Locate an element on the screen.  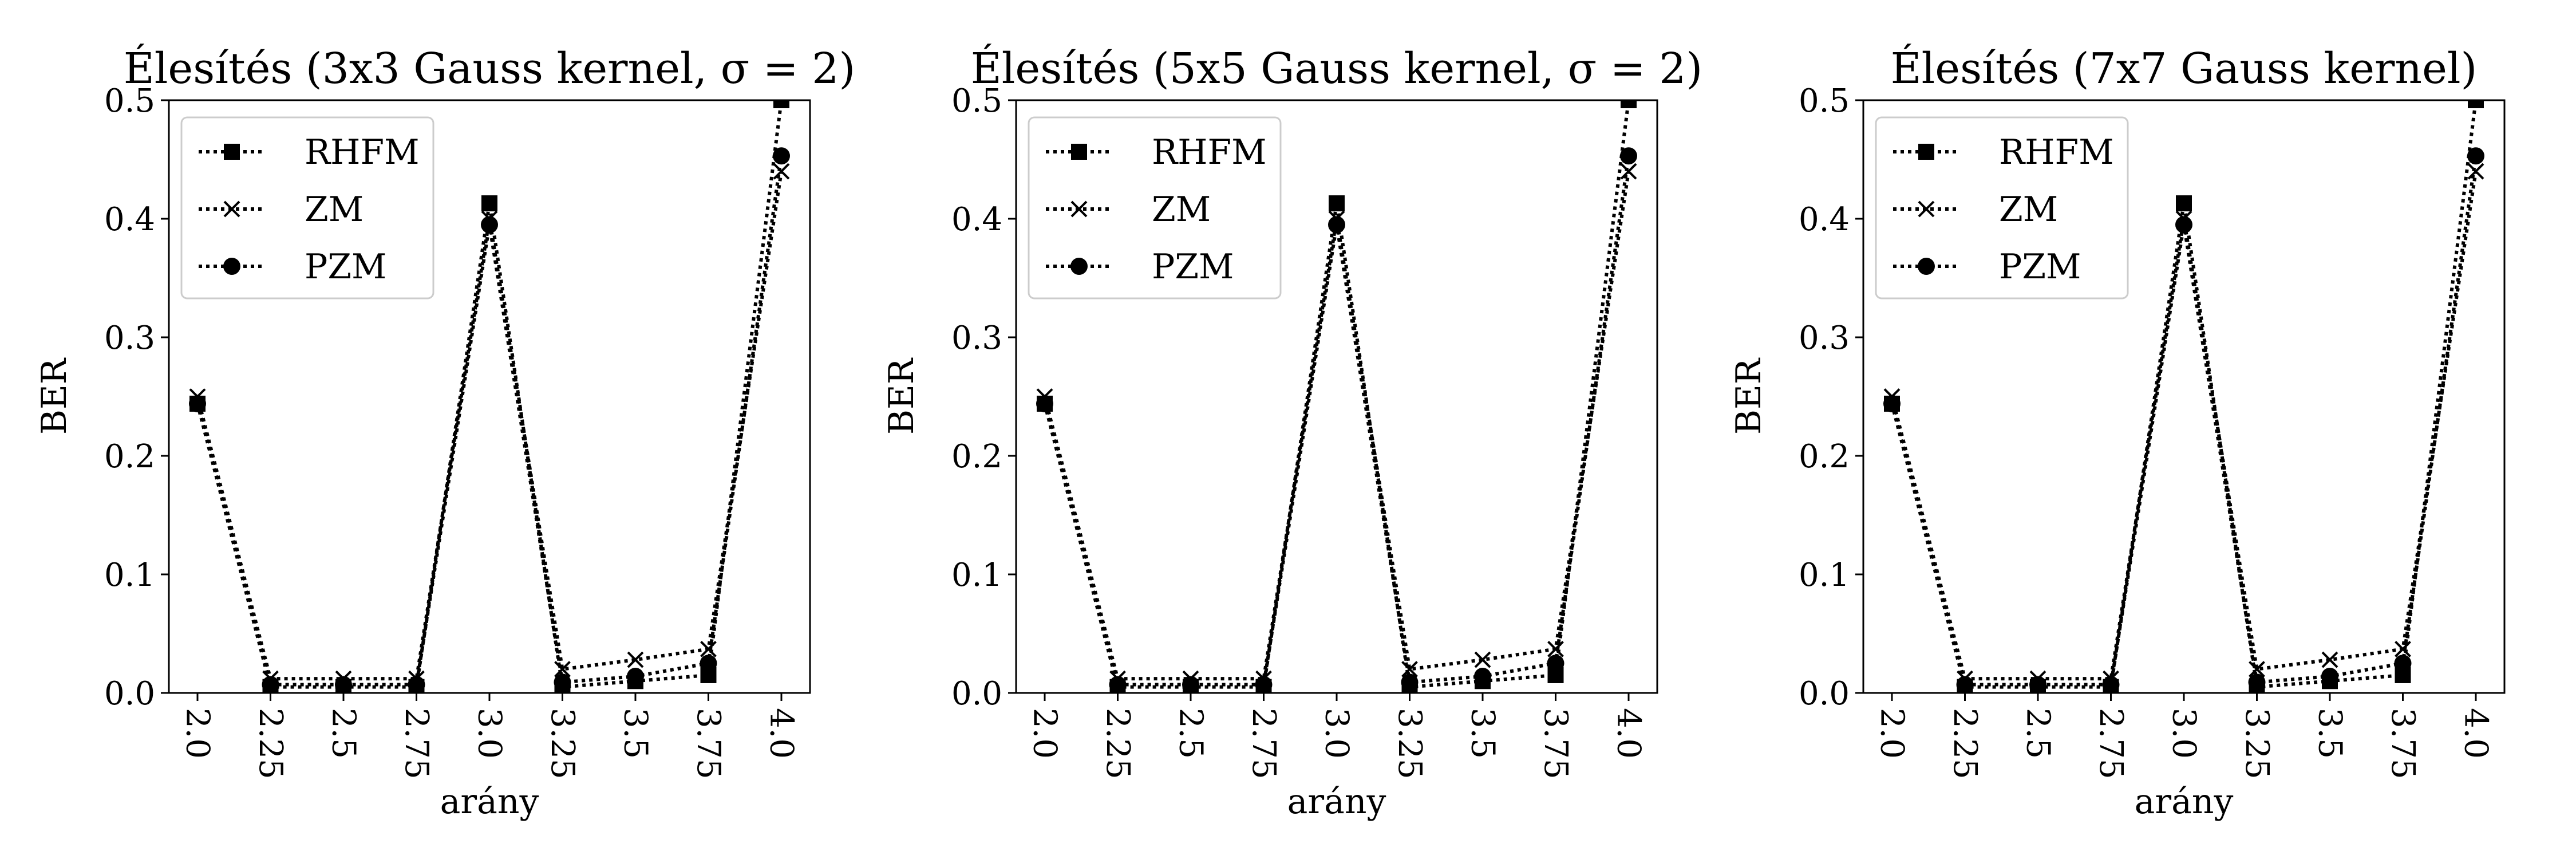
data-point-rhfm is located at coordinates (2476, 104).